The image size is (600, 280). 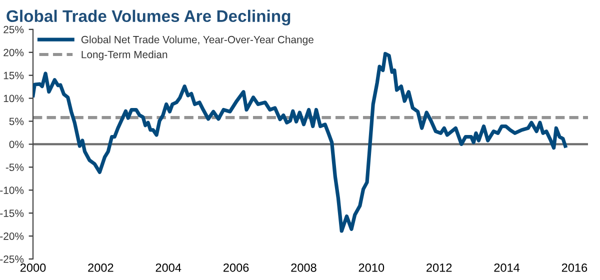 I want to click on legend-label: Global Net Trade Volume, Year-Over-Year Change, so click(x=197, y=41).